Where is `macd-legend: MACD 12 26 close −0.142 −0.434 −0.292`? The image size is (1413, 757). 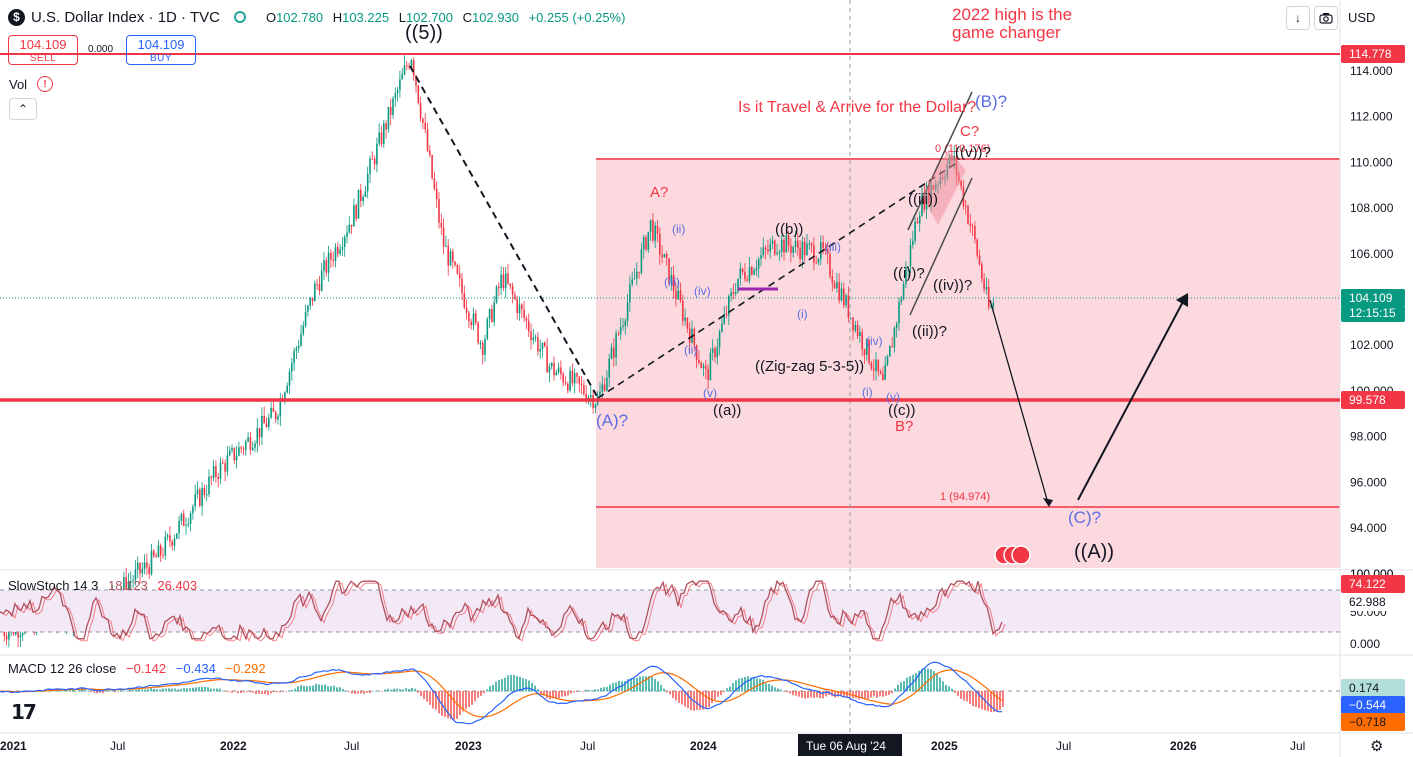
macd-legend: MACD 12 26 close −0.142 −0.434 −0.292 is located at coordinates (137, 668).